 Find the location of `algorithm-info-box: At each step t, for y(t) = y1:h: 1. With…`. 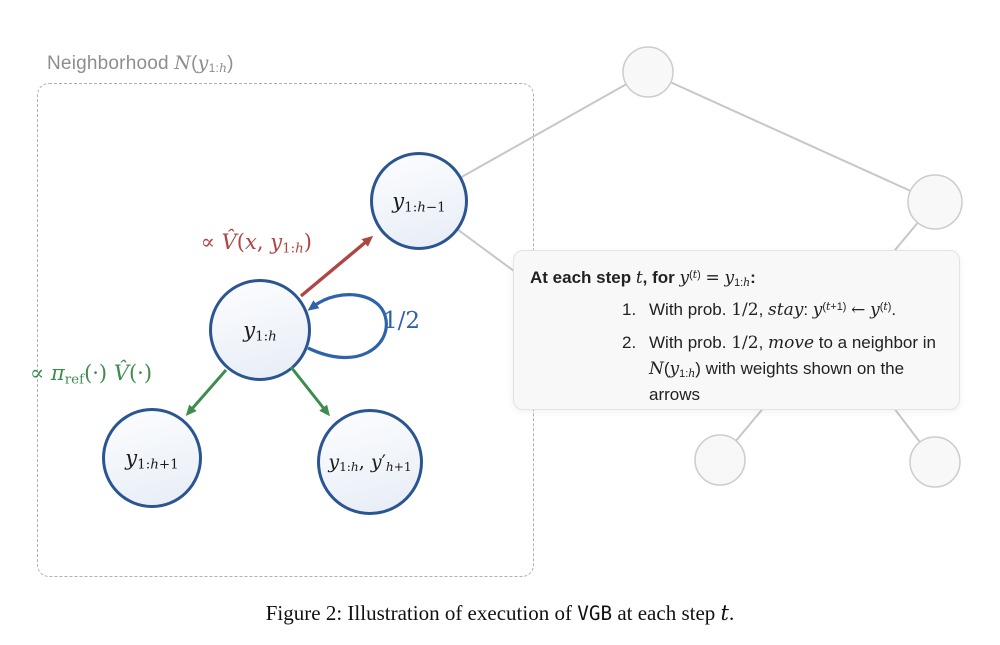

algorithm-info-box: At each step t, for y(t) = y1:h: 1. With… is located at coordinates (736, 330).